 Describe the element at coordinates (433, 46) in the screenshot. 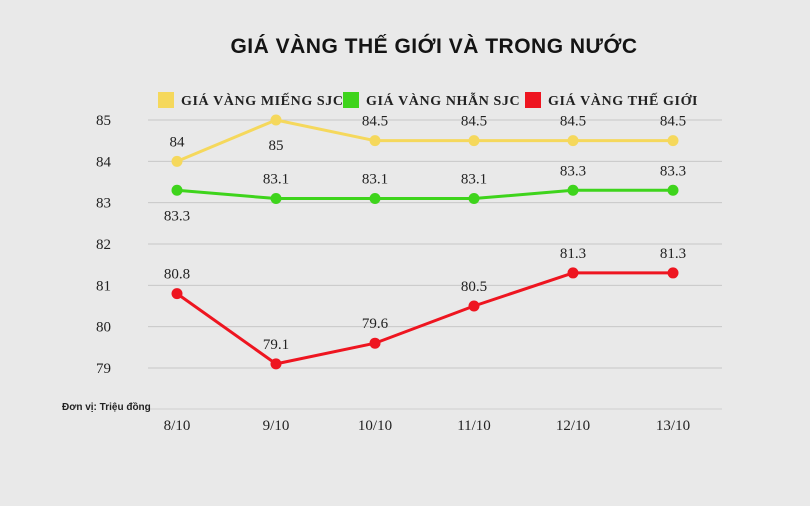

I see `chart-title: GIÁ VÀNG THẾ GIỚI VÀ TRONG NƯỚC` at that location.